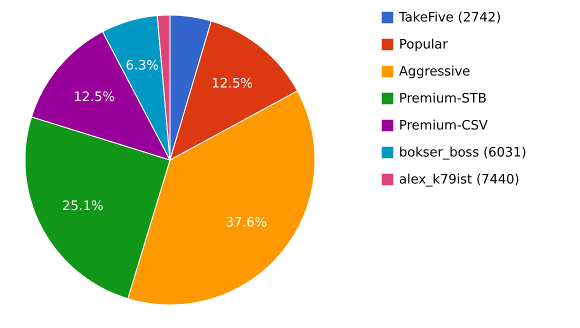 The image size is (580, 328). Describe the element at coordinates (450, 18) in the screenshot. I see `legend-label: TakeFive (2742)` at that location.